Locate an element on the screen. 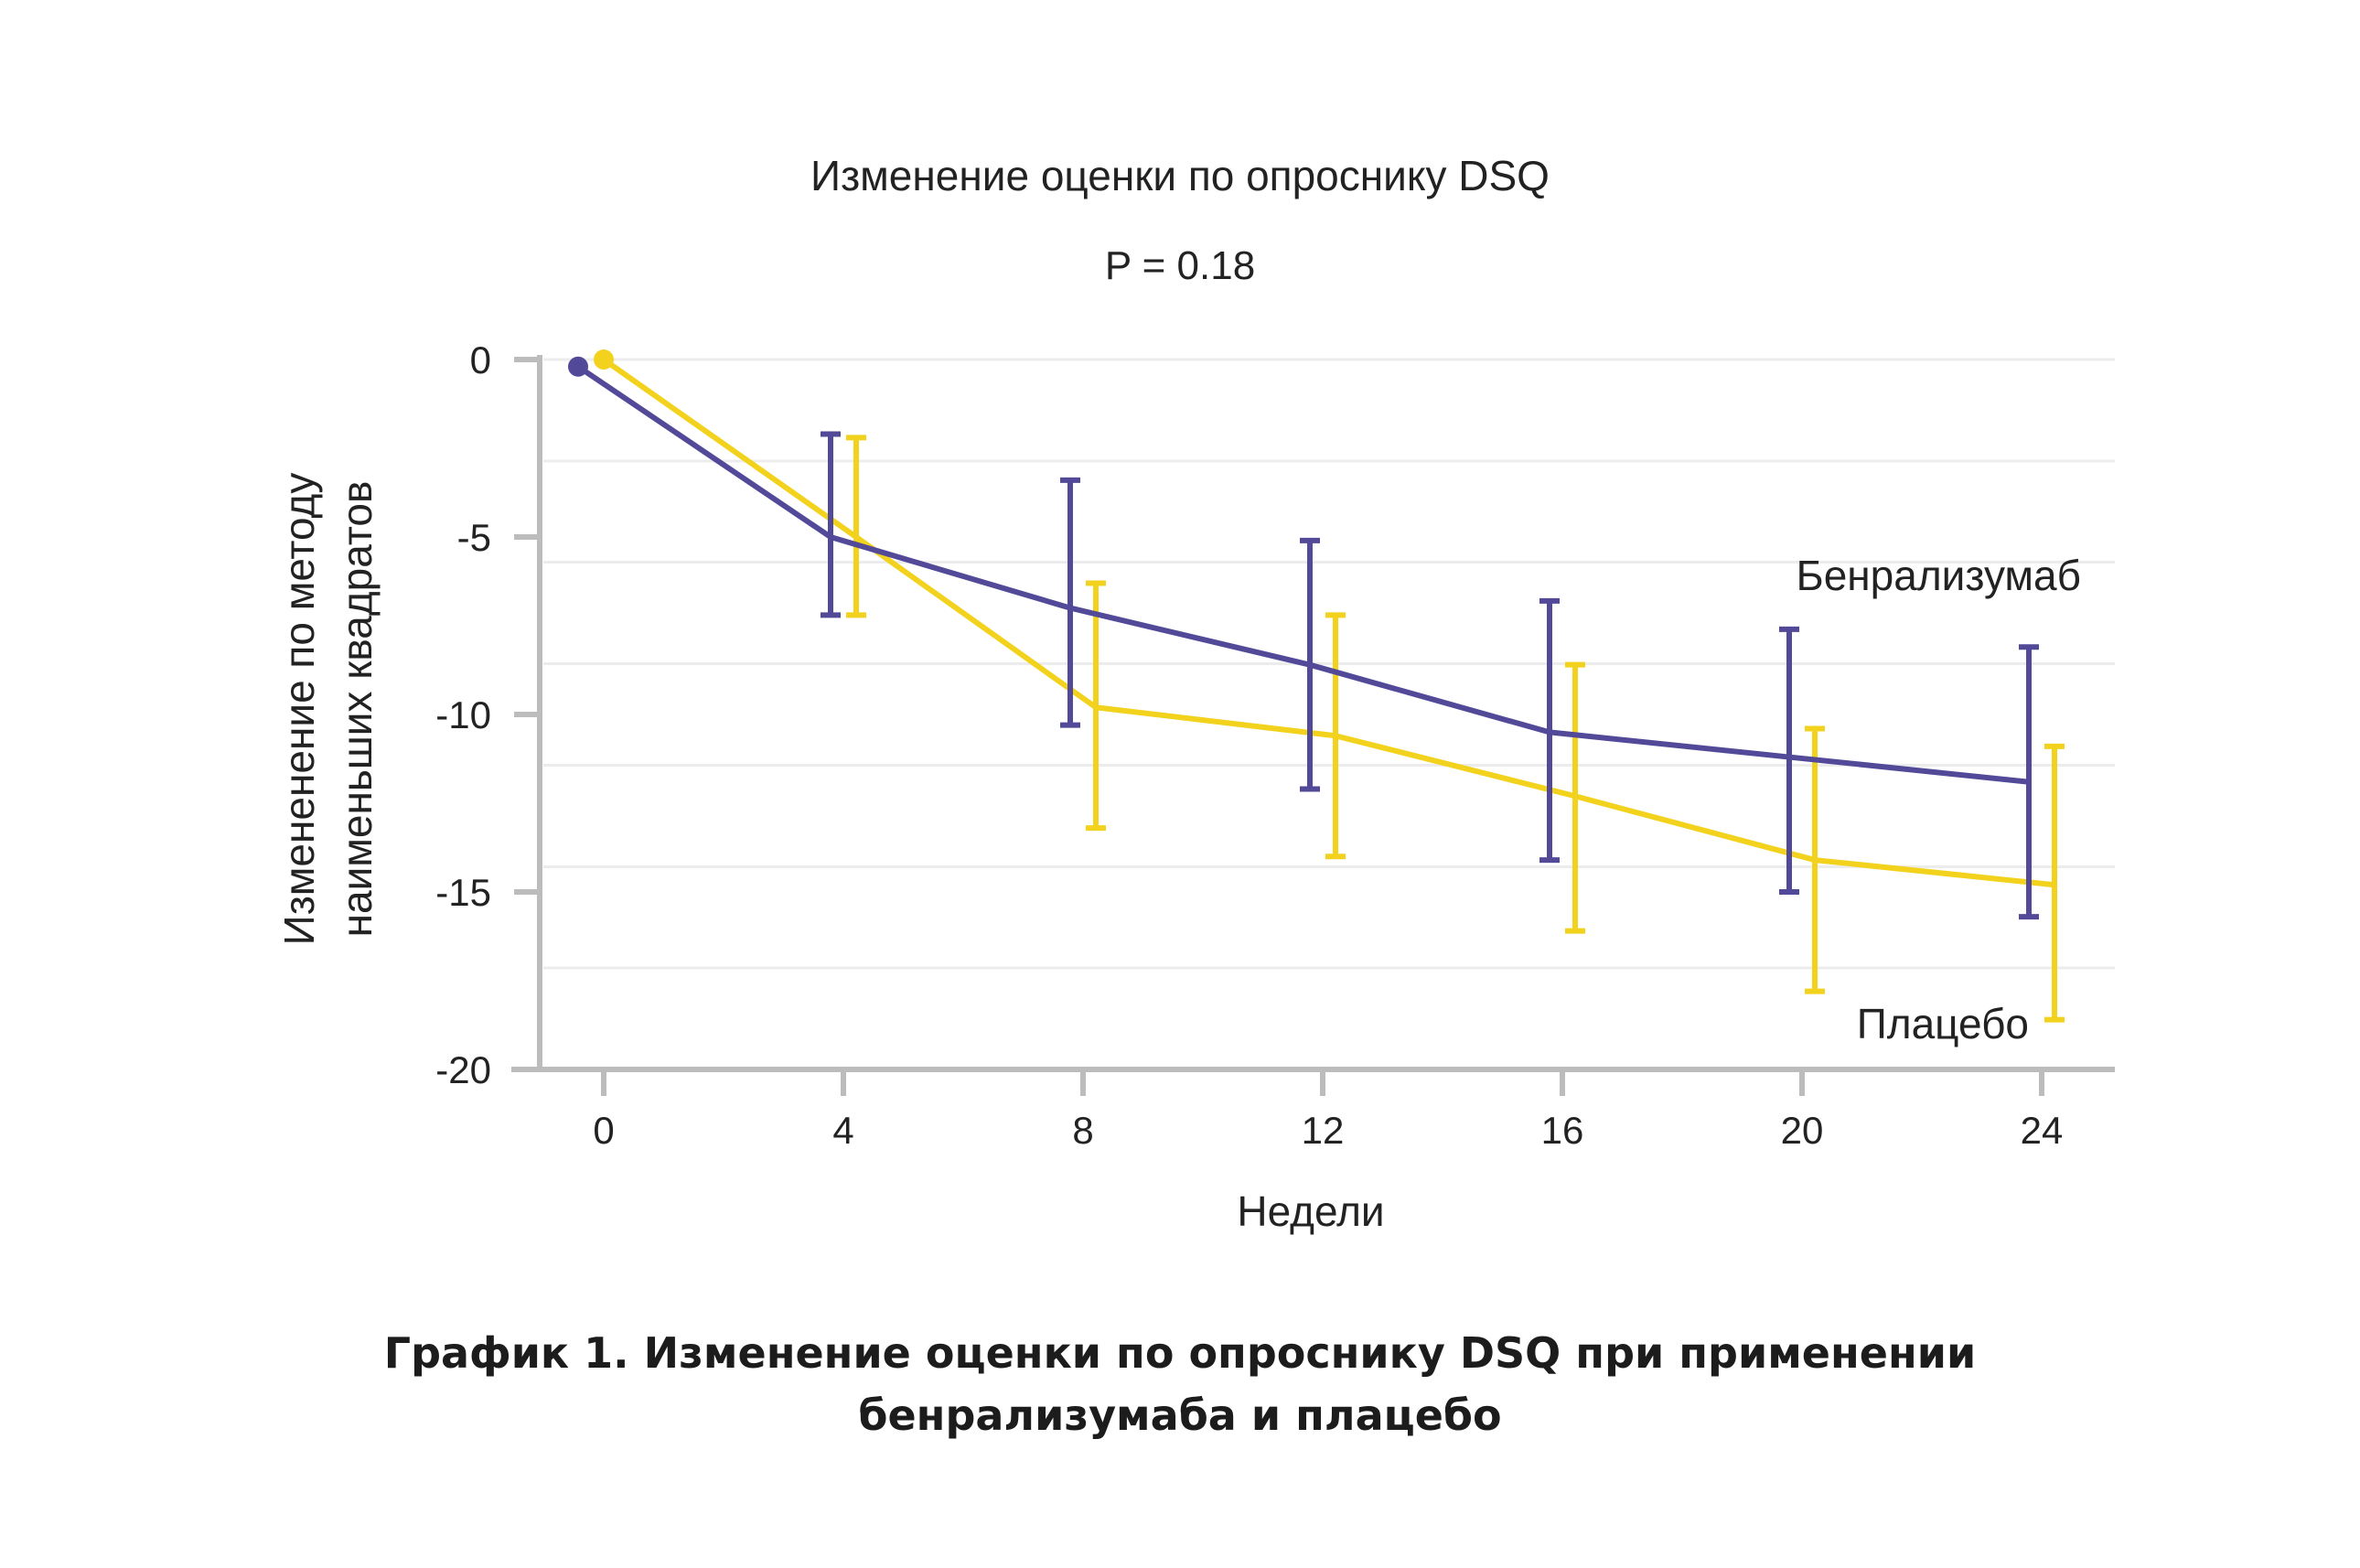 The width and height of the screenshot is (2360, 1568). y-tick-label-1: -5 is located at coordinates (474, 537).